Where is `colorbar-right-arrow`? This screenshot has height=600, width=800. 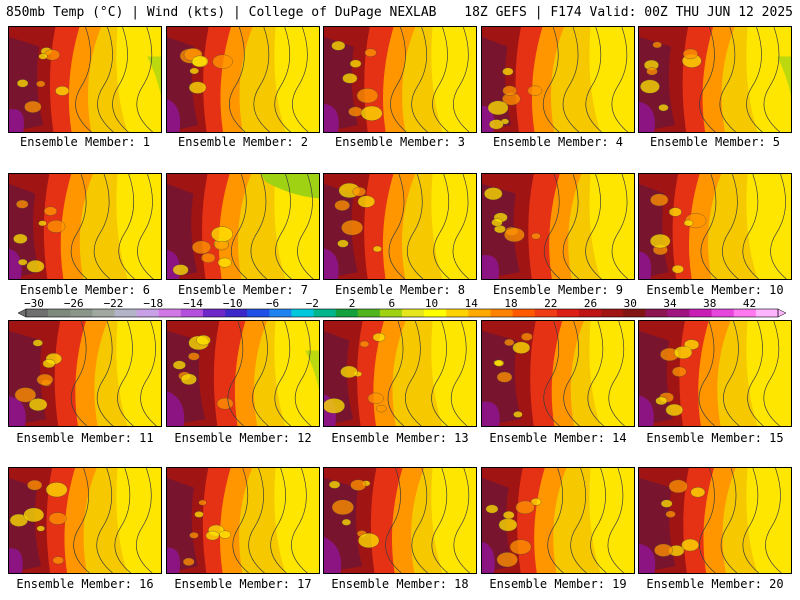 colorbar-right-arrow is located at coordinates (782, 313).